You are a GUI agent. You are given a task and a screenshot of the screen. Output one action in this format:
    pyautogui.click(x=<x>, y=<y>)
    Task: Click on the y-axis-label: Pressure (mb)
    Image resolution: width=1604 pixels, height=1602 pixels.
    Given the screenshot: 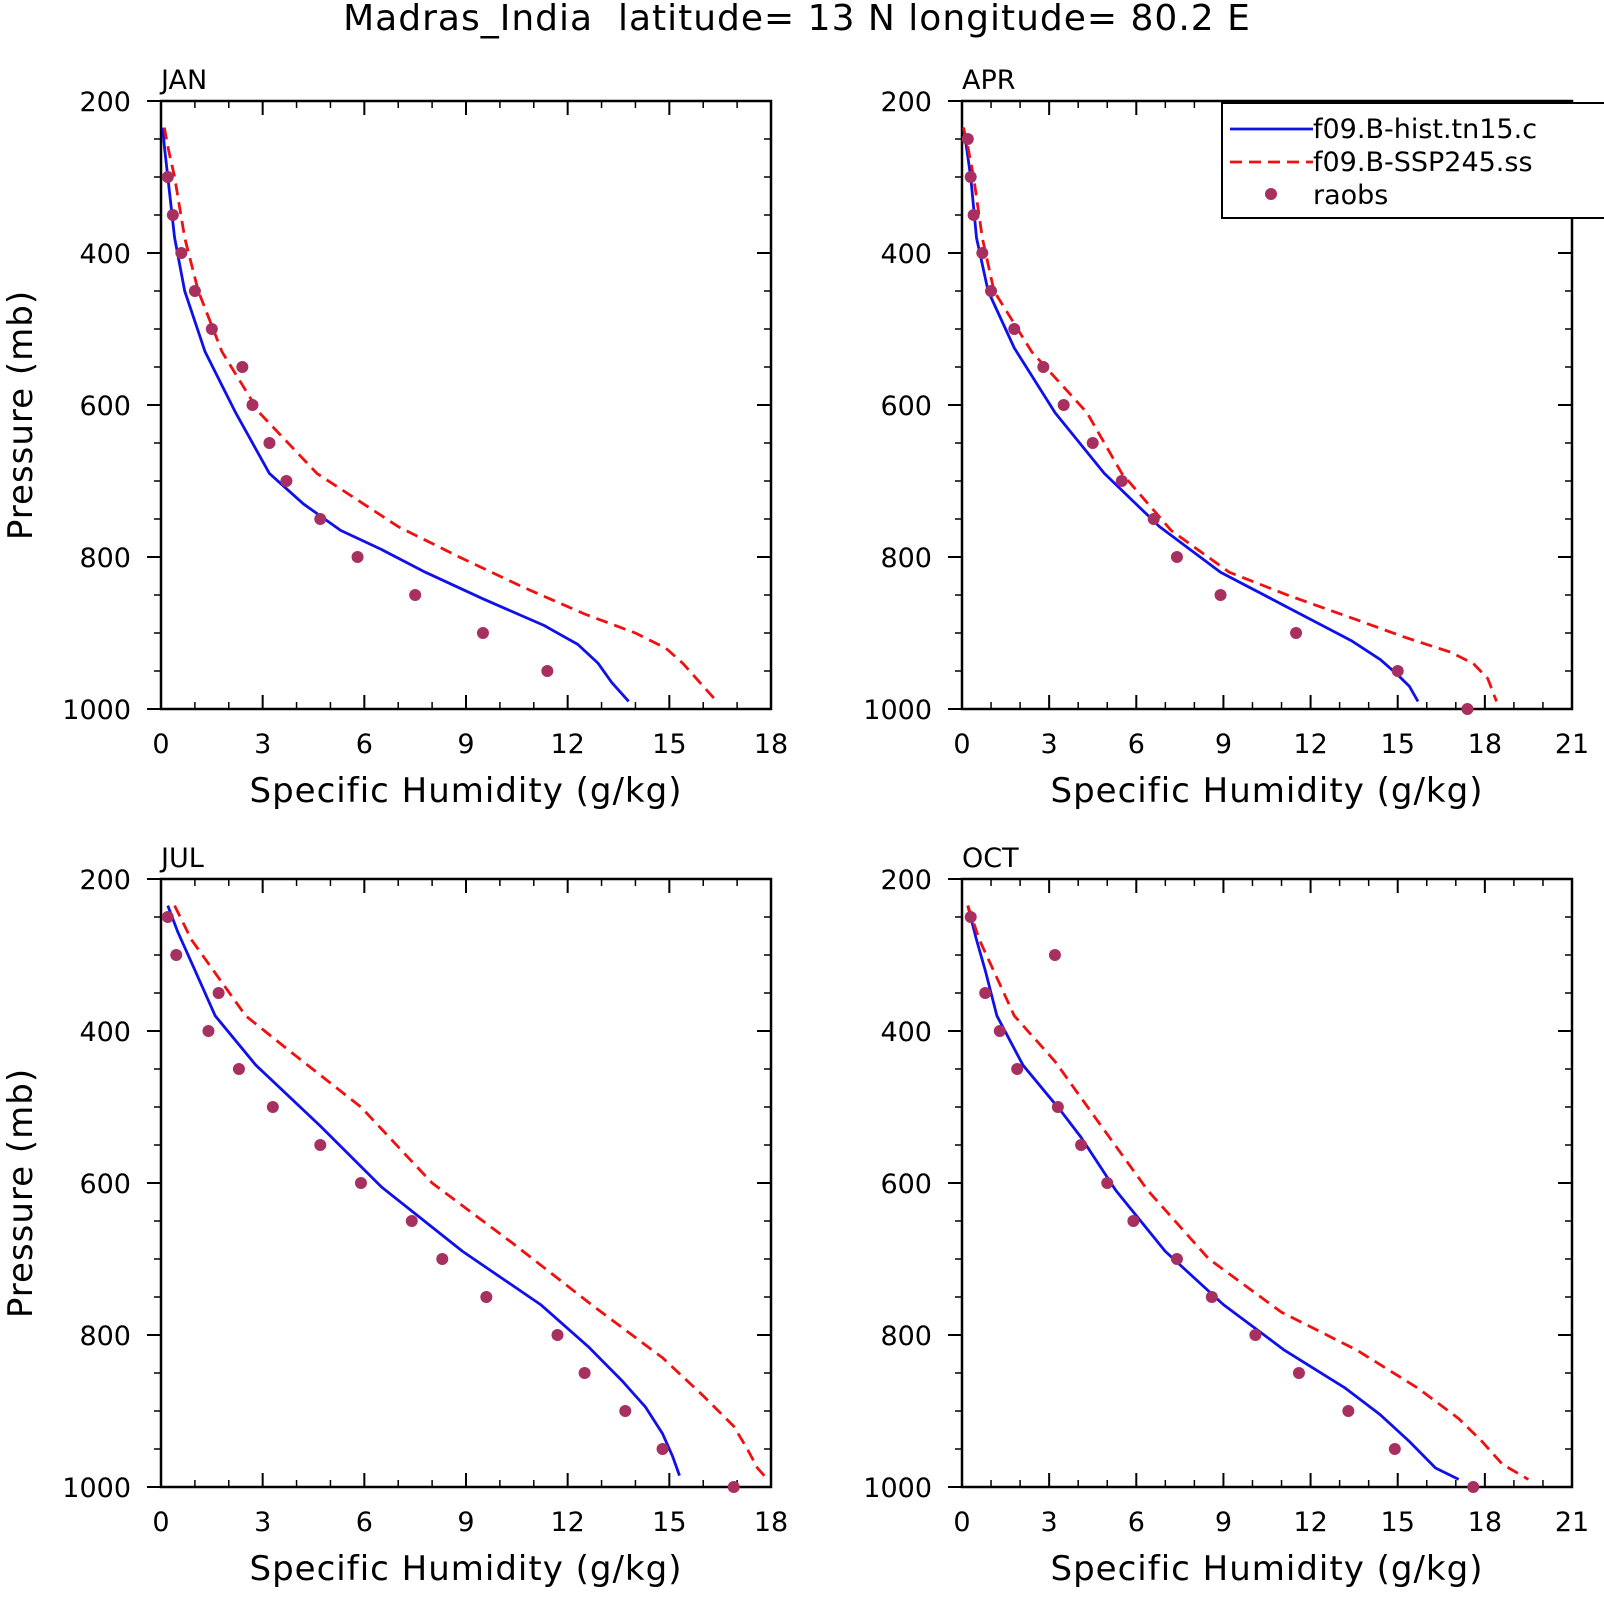 What is the action you would take?
    pyautogui.click(x=21, y=1193)
    